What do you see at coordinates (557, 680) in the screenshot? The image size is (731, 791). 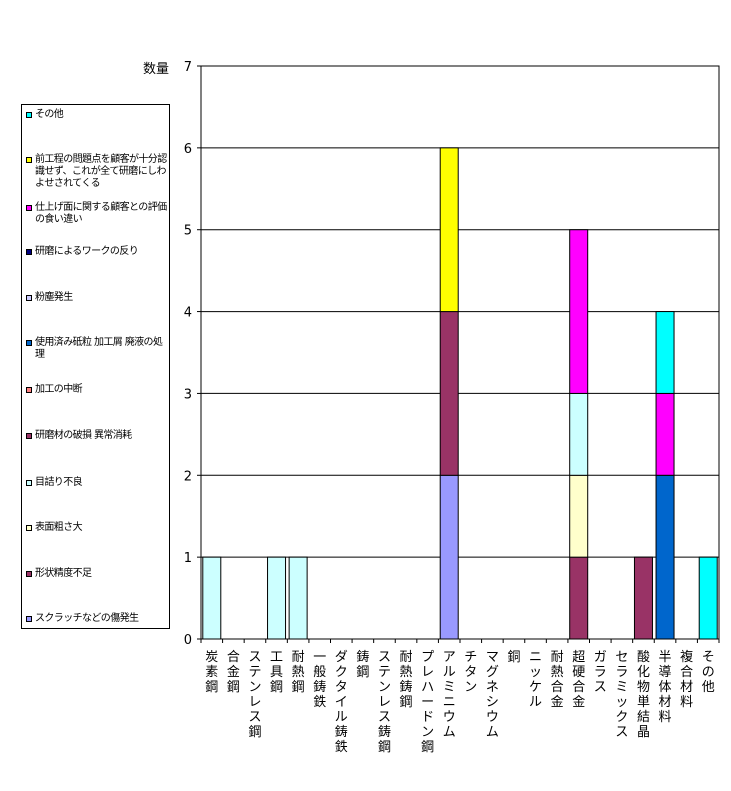 I see `x-tick-label: 耐熱合金` at bounding box center [557, 680].